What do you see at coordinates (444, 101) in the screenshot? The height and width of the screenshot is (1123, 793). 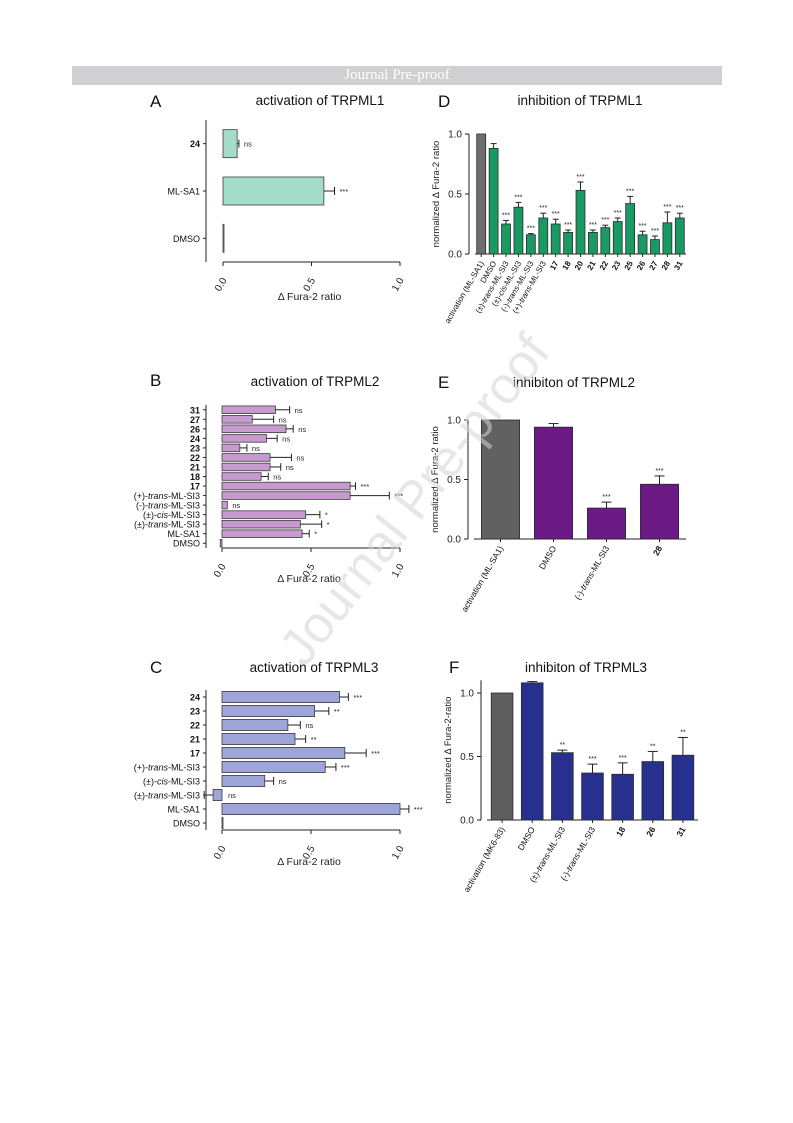 I see `panel-letter: D` at bounding box center [444, 101].